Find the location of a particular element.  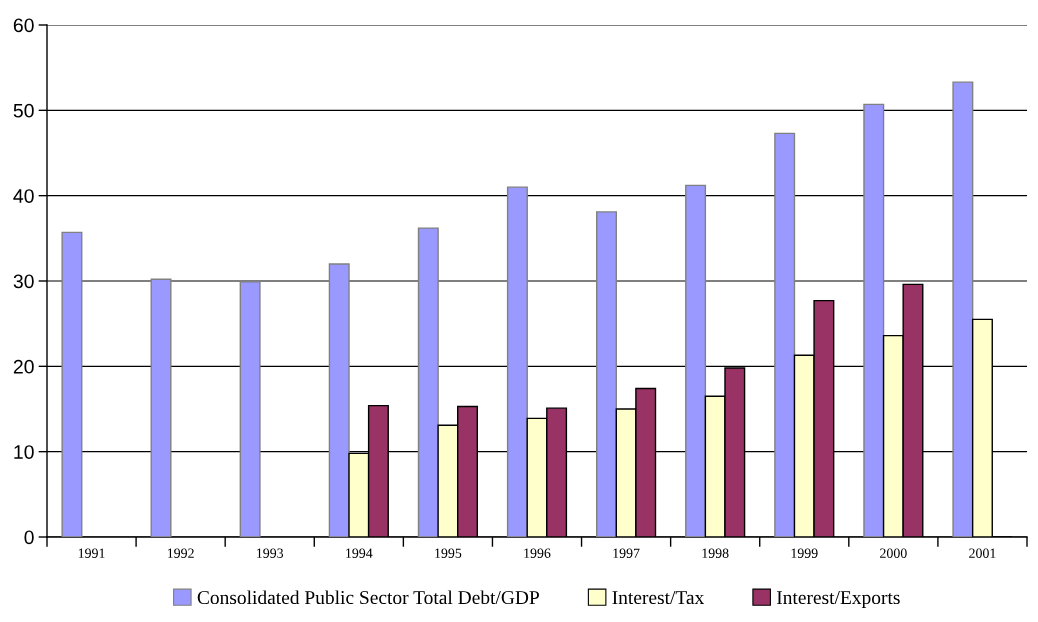

y-tick-label: 60 is located at coordinates (23, 25).